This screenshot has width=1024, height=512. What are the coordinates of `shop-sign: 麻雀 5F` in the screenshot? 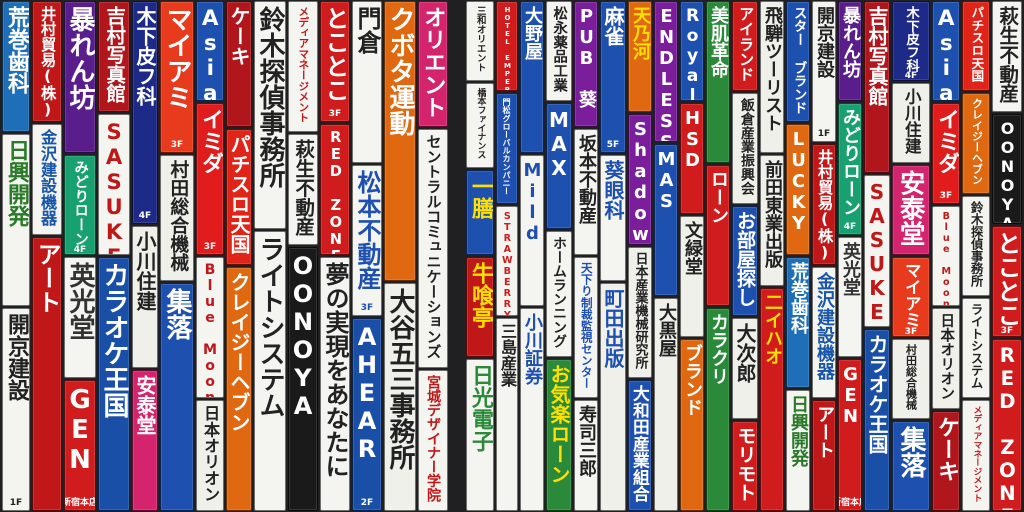 It's located at (613, 77).